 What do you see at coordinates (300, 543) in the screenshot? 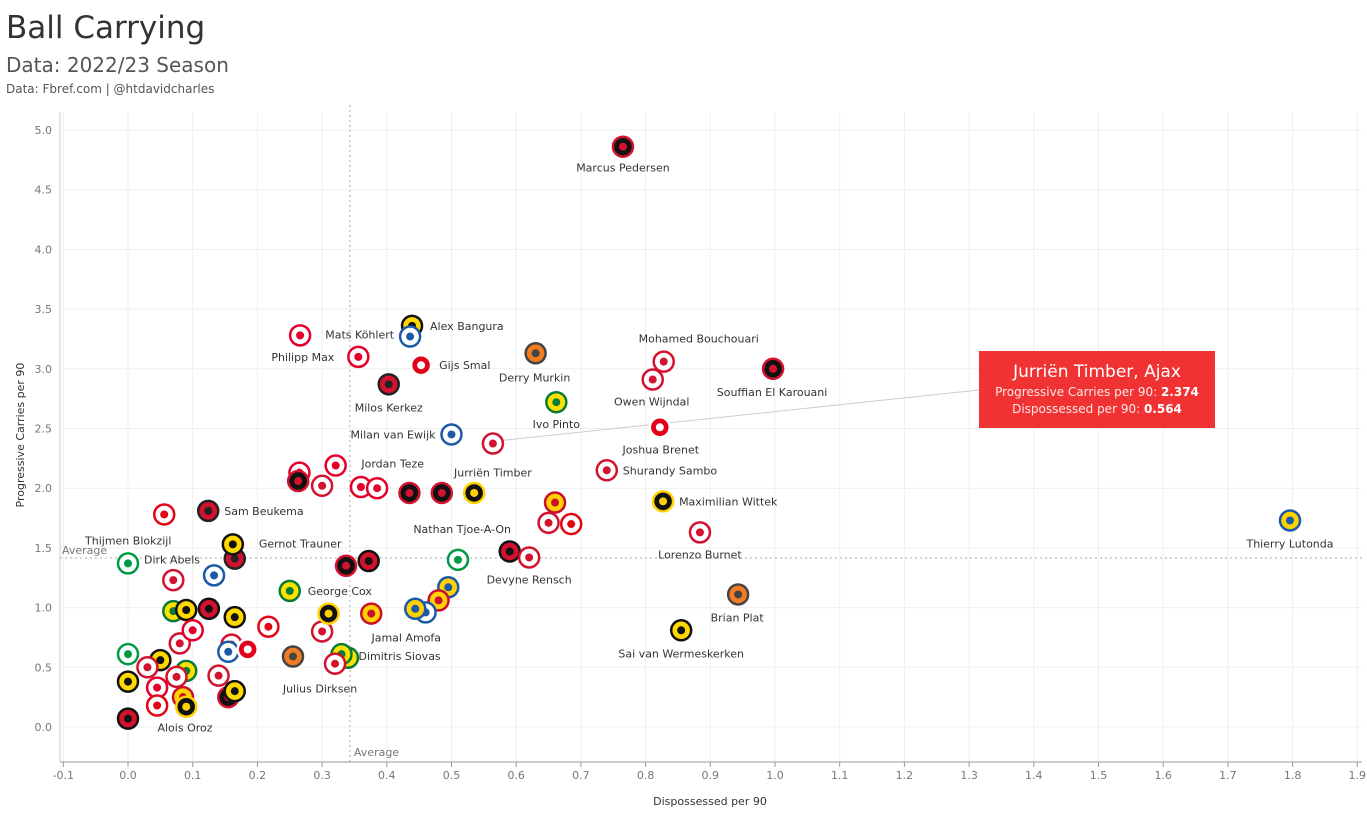
I see `player-label: Gernot Trauner` at bounding box center [300, 543].